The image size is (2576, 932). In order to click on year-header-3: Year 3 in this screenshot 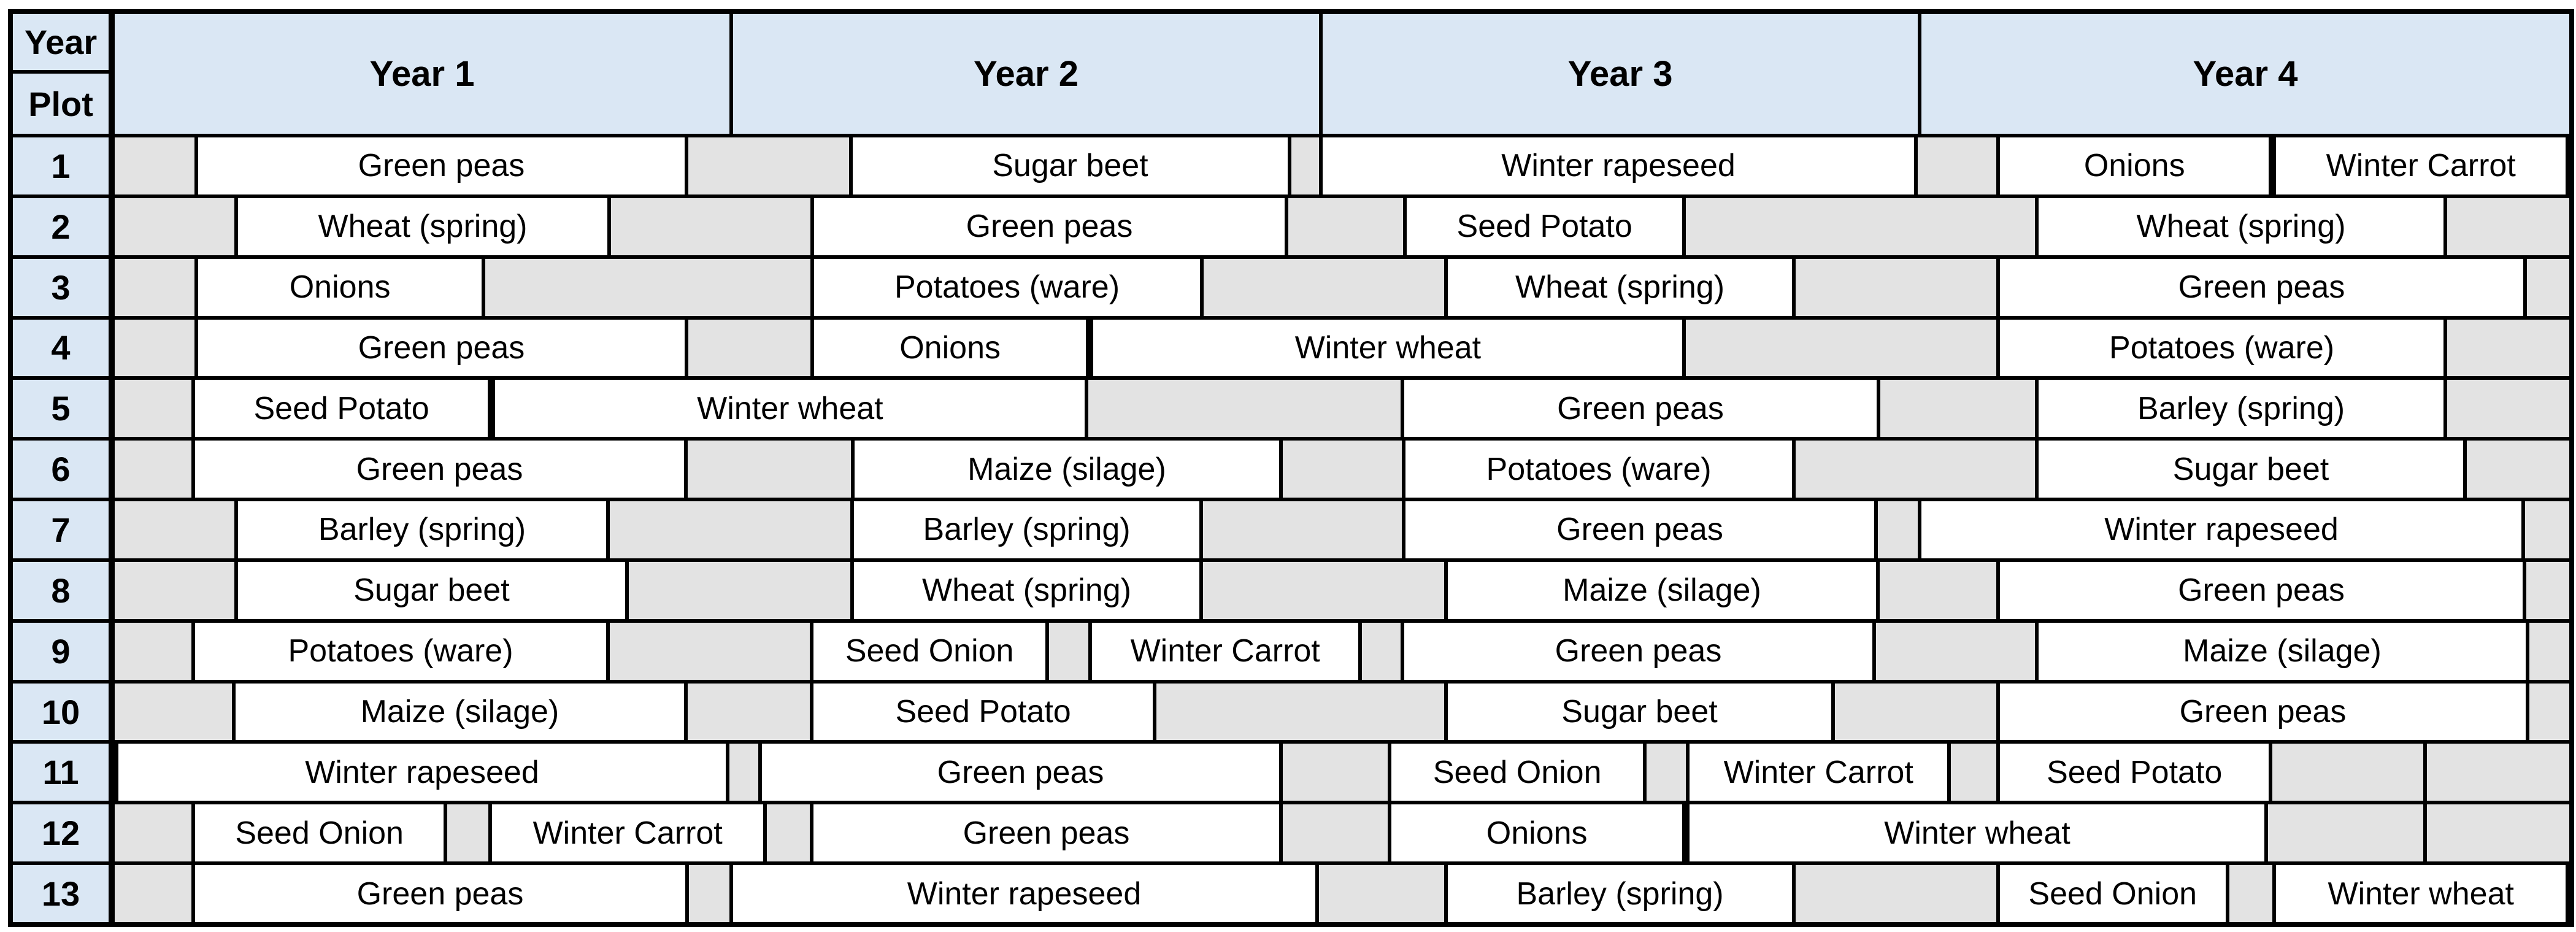, I will do `click(1618, 74)`.